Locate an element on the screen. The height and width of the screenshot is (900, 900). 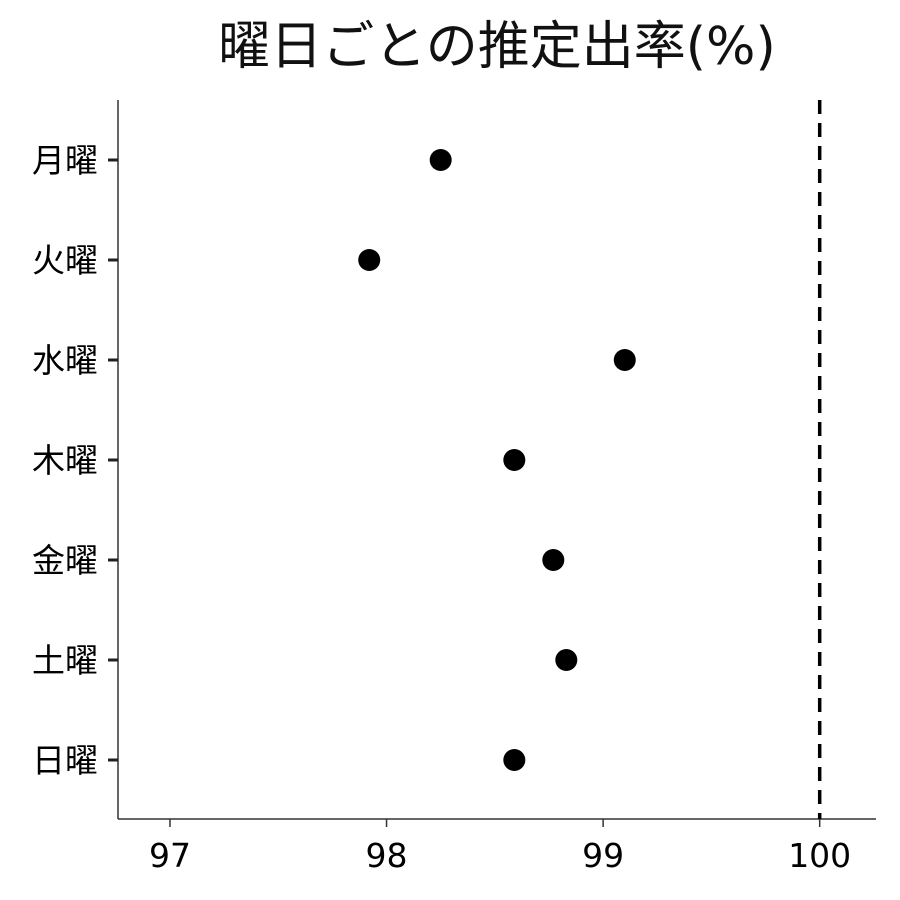
y-tick-label: 月曜 is located at coordinates (65, 160).